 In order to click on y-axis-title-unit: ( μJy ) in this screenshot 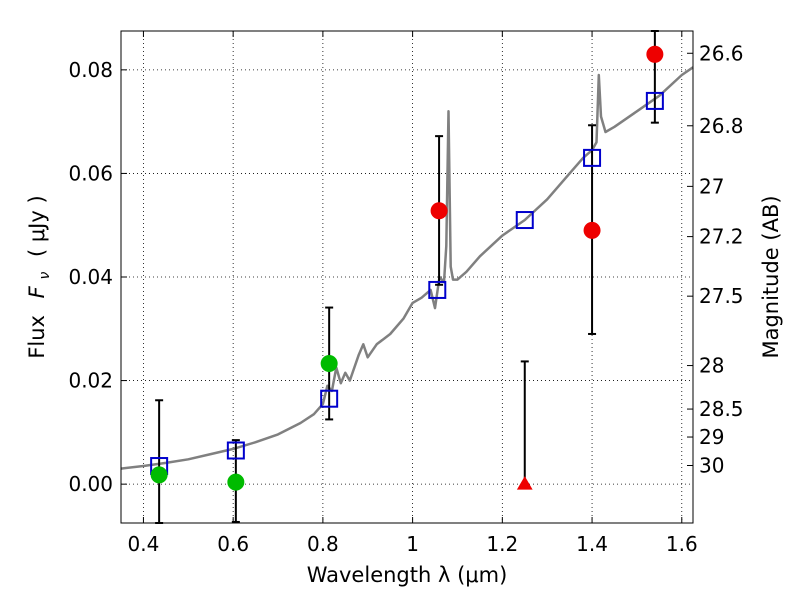, I will do `click(37, 226)`.